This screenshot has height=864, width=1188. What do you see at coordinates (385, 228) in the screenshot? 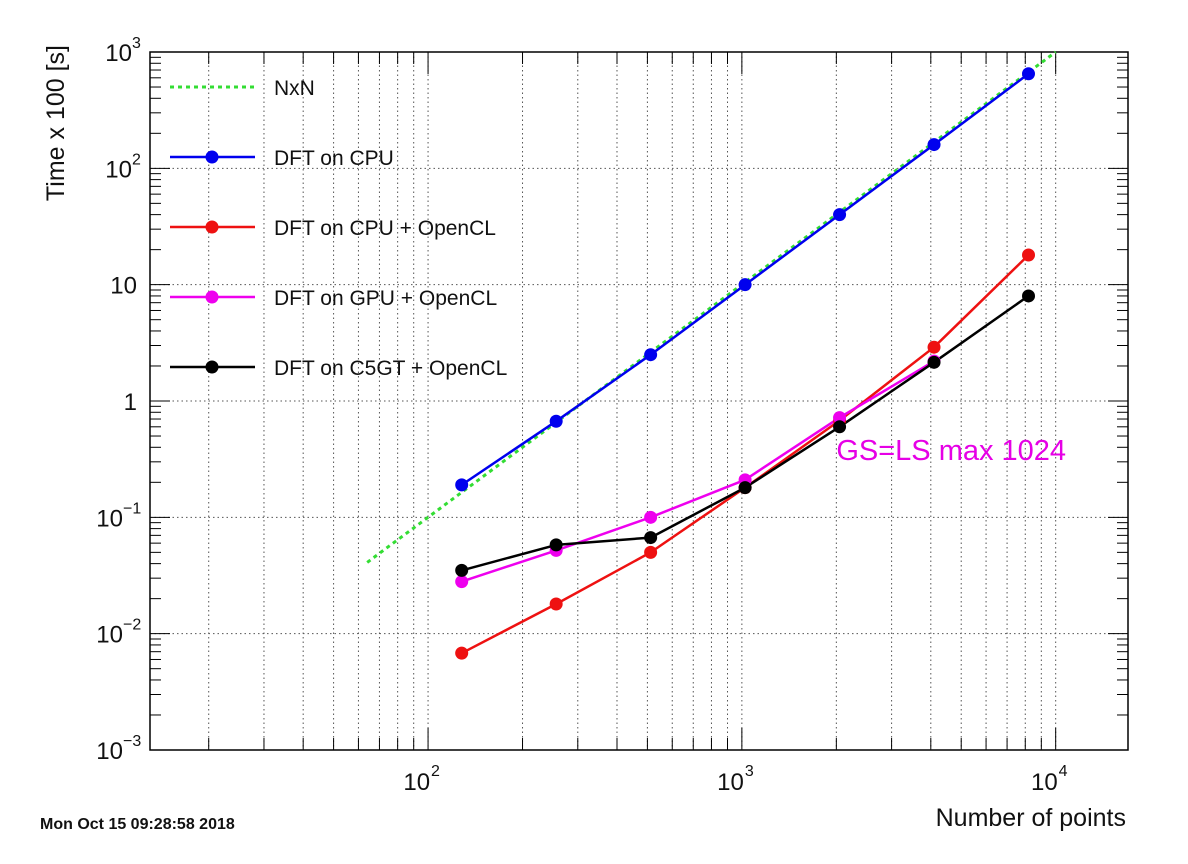
I see `legend-label: DFT on CPU + OpenCL` at bounding box center [385, 228].